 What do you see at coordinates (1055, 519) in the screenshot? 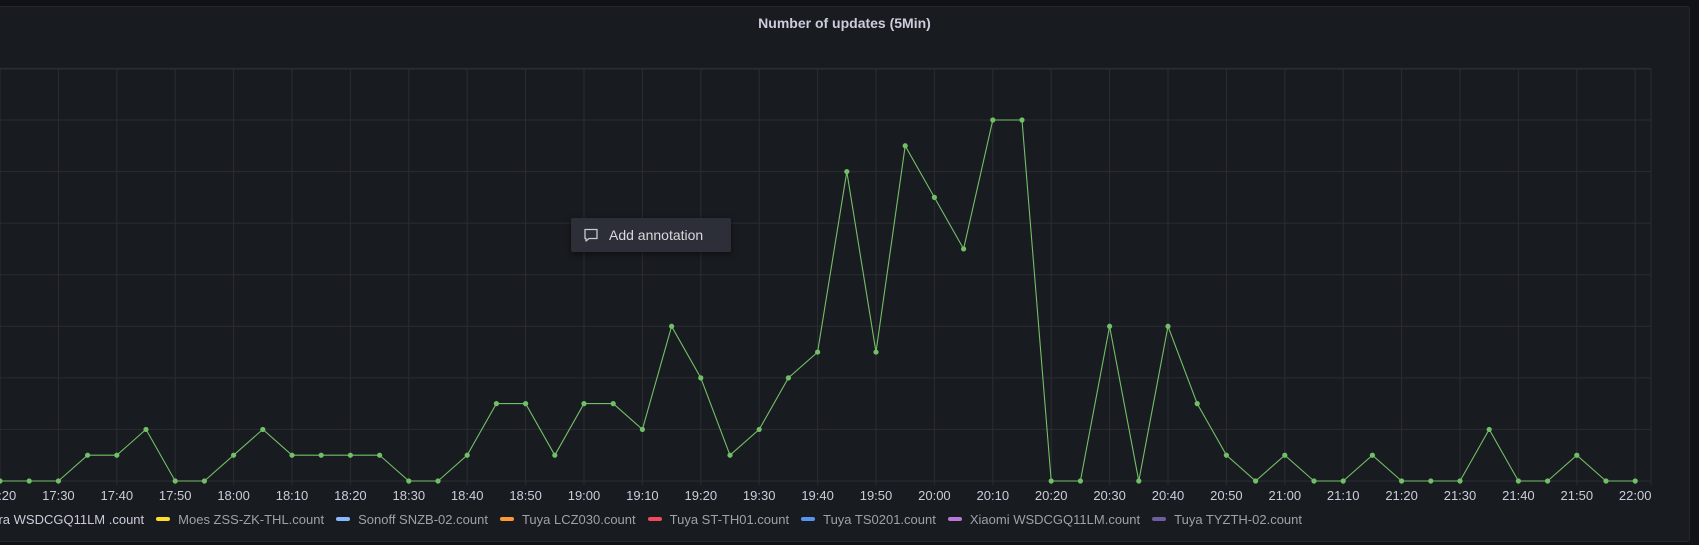
I see `legend-label: Xiaomi WSDCGQ11LM.count` at bounding box center [1055, 519].